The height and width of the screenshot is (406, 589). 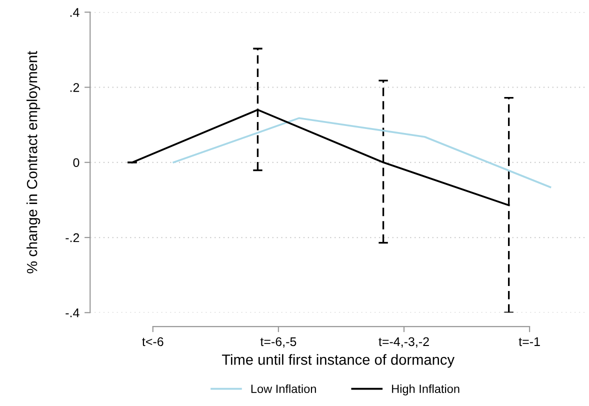 What do you see at coordinates (75, 12) in the screenshot?
I see `y-tick-label: .4` at bounding box center [75, 12].